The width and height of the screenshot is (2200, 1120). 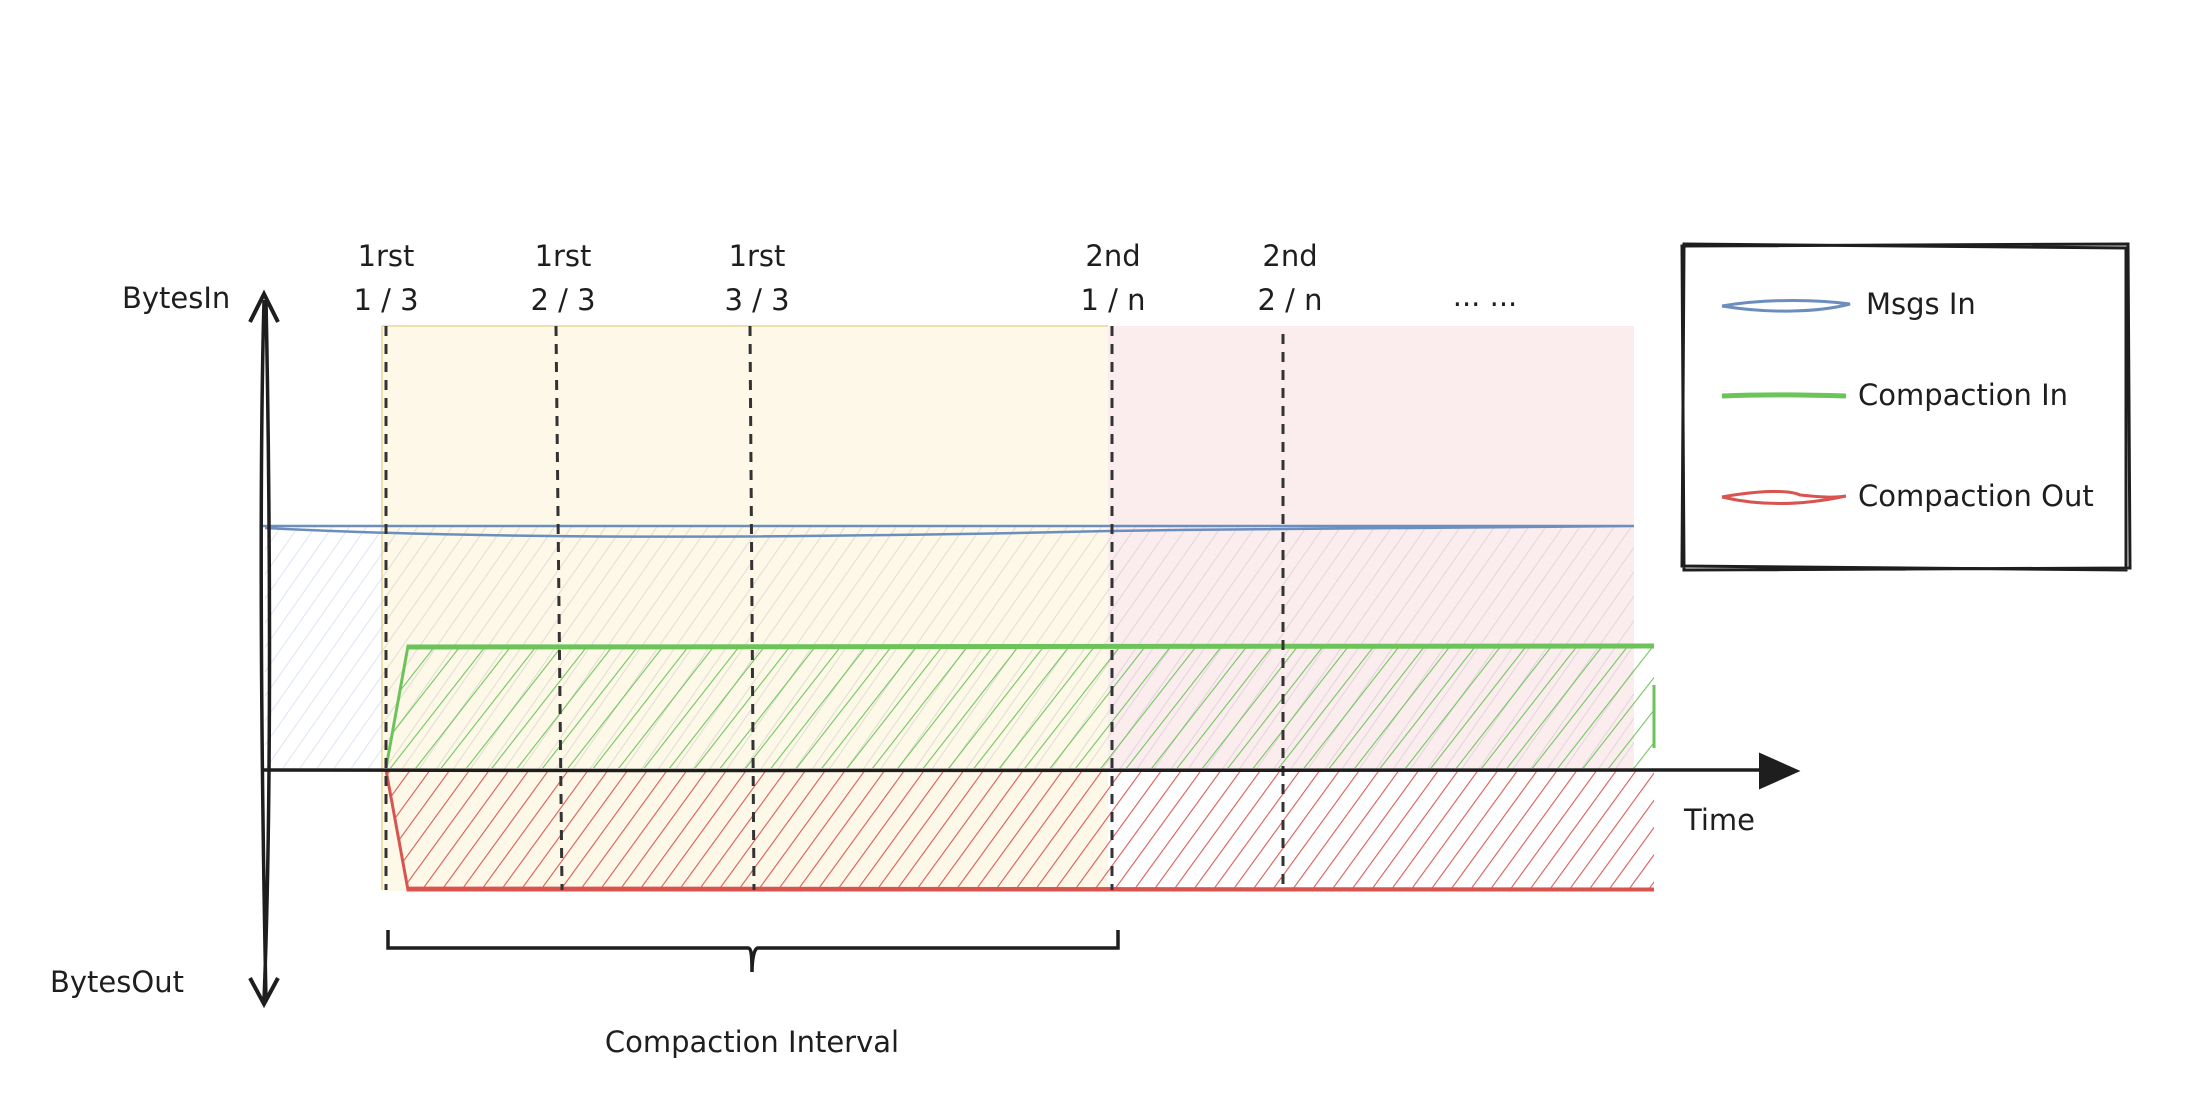 I want to click on milestone-5-line1: 2nd, so click(x=1289, y=256).